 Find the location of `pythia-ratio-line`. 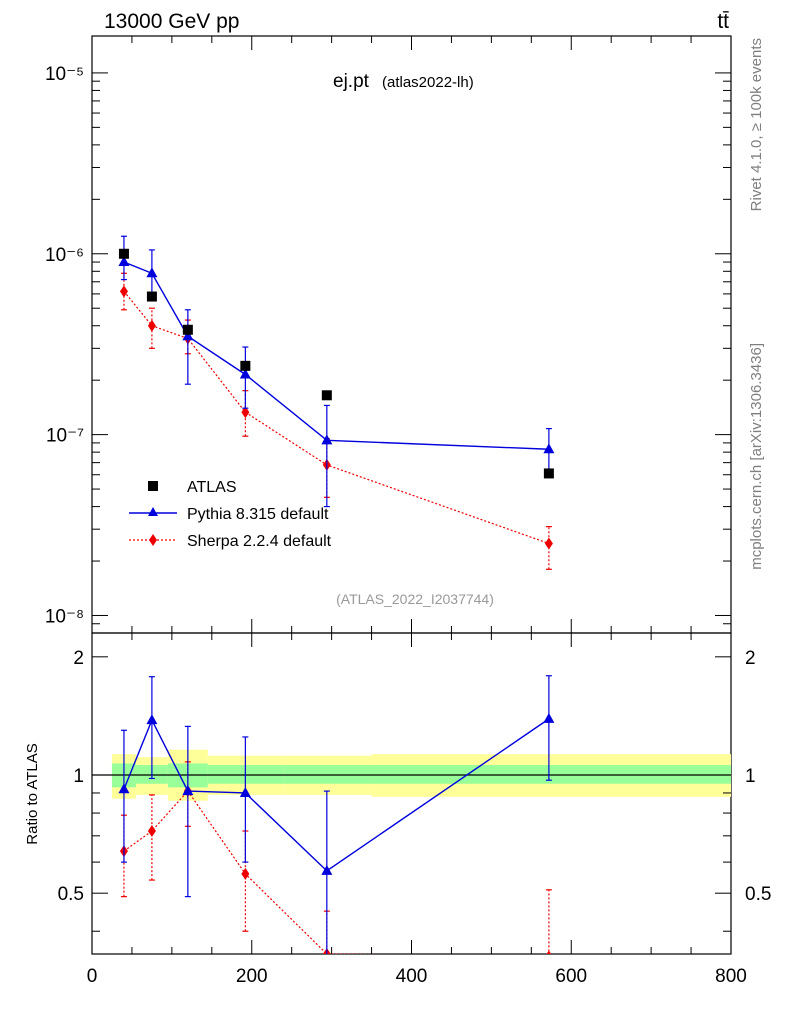

pythia-ratio-line is located at coordinates (336, 795).